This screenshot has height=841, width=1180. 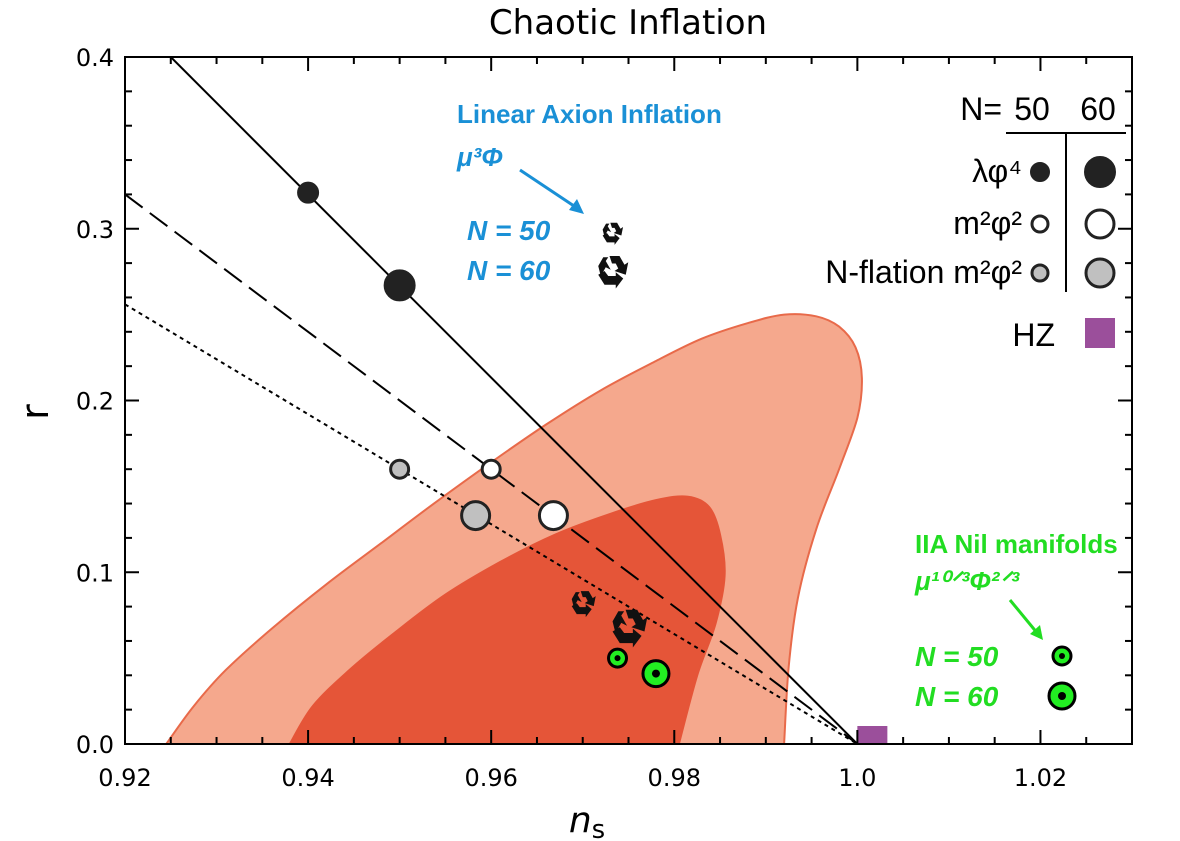 I want to click on x-tick-label: 0.98, so click(x=674, y=778).